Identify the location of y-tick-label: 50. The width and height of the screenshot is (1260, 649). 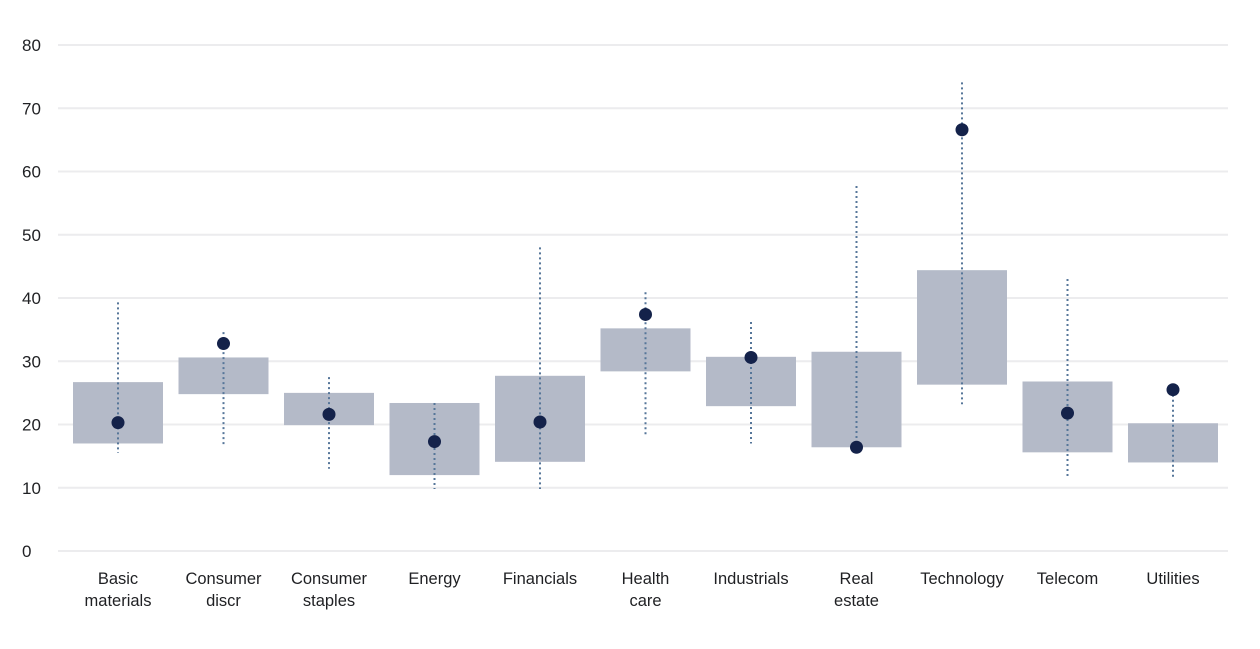
(31, 235).